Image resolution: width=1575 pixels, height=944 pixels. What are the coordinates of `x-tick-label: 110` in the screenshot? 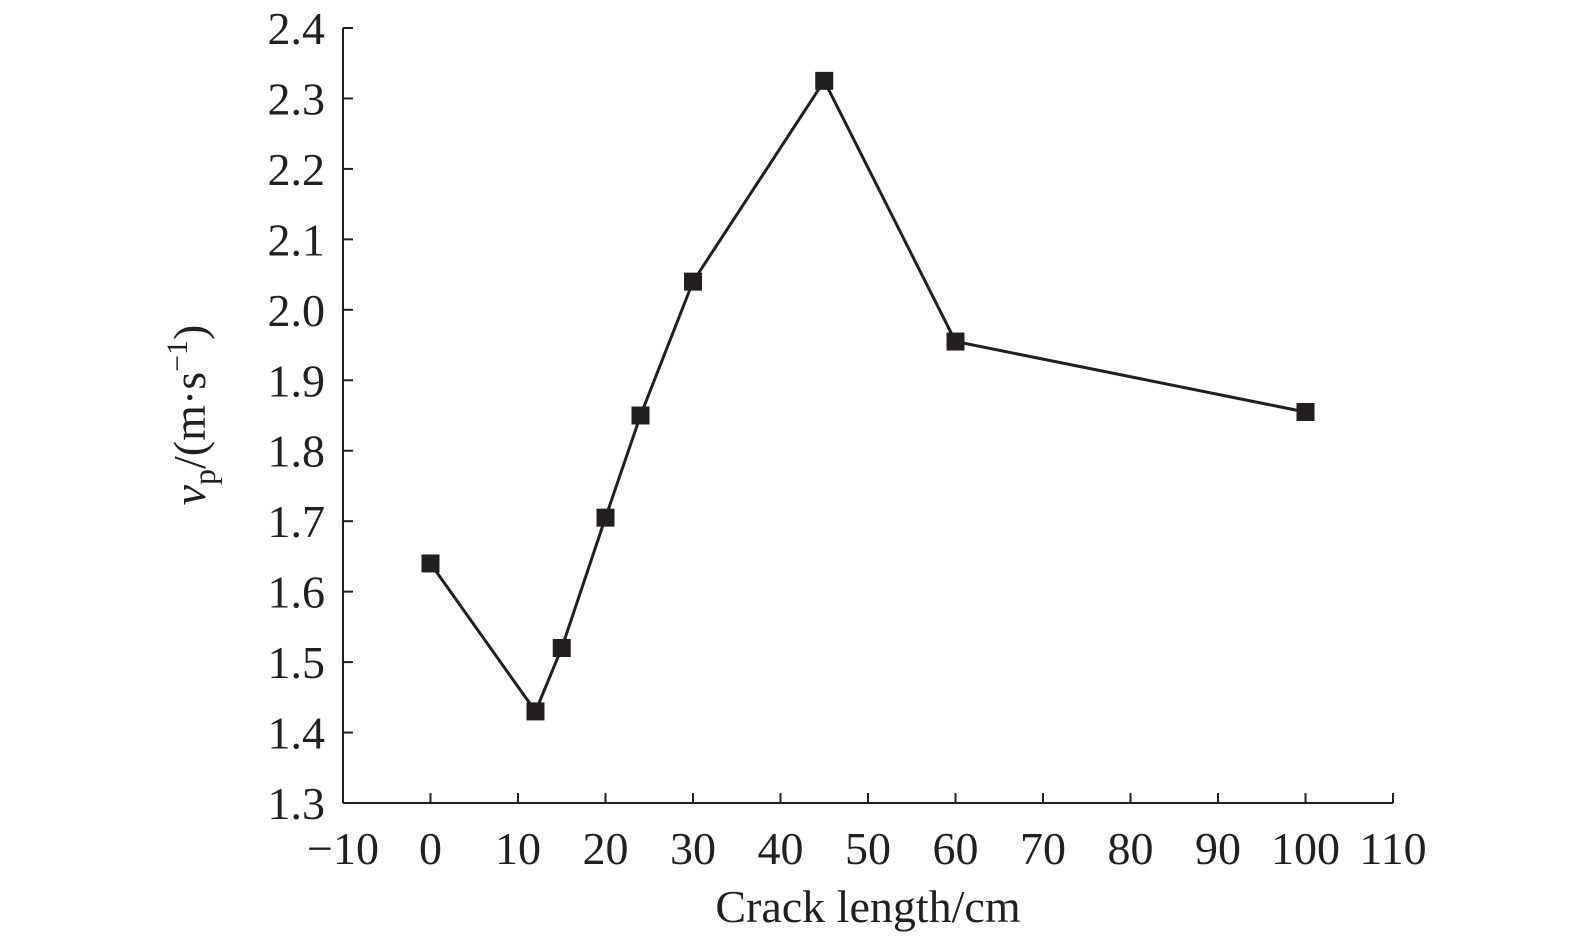 It's located at (1392, 848).